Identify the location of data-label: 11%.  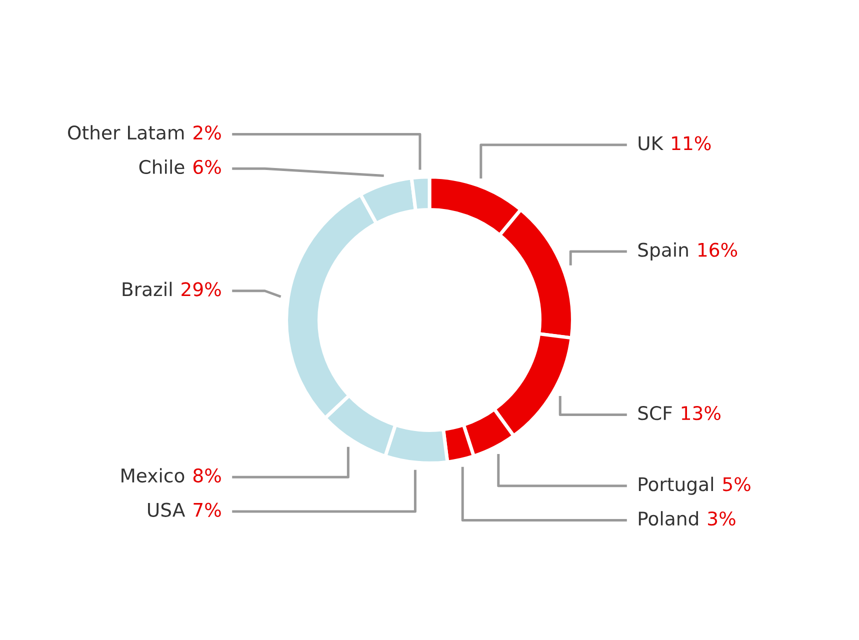
(691, 143).